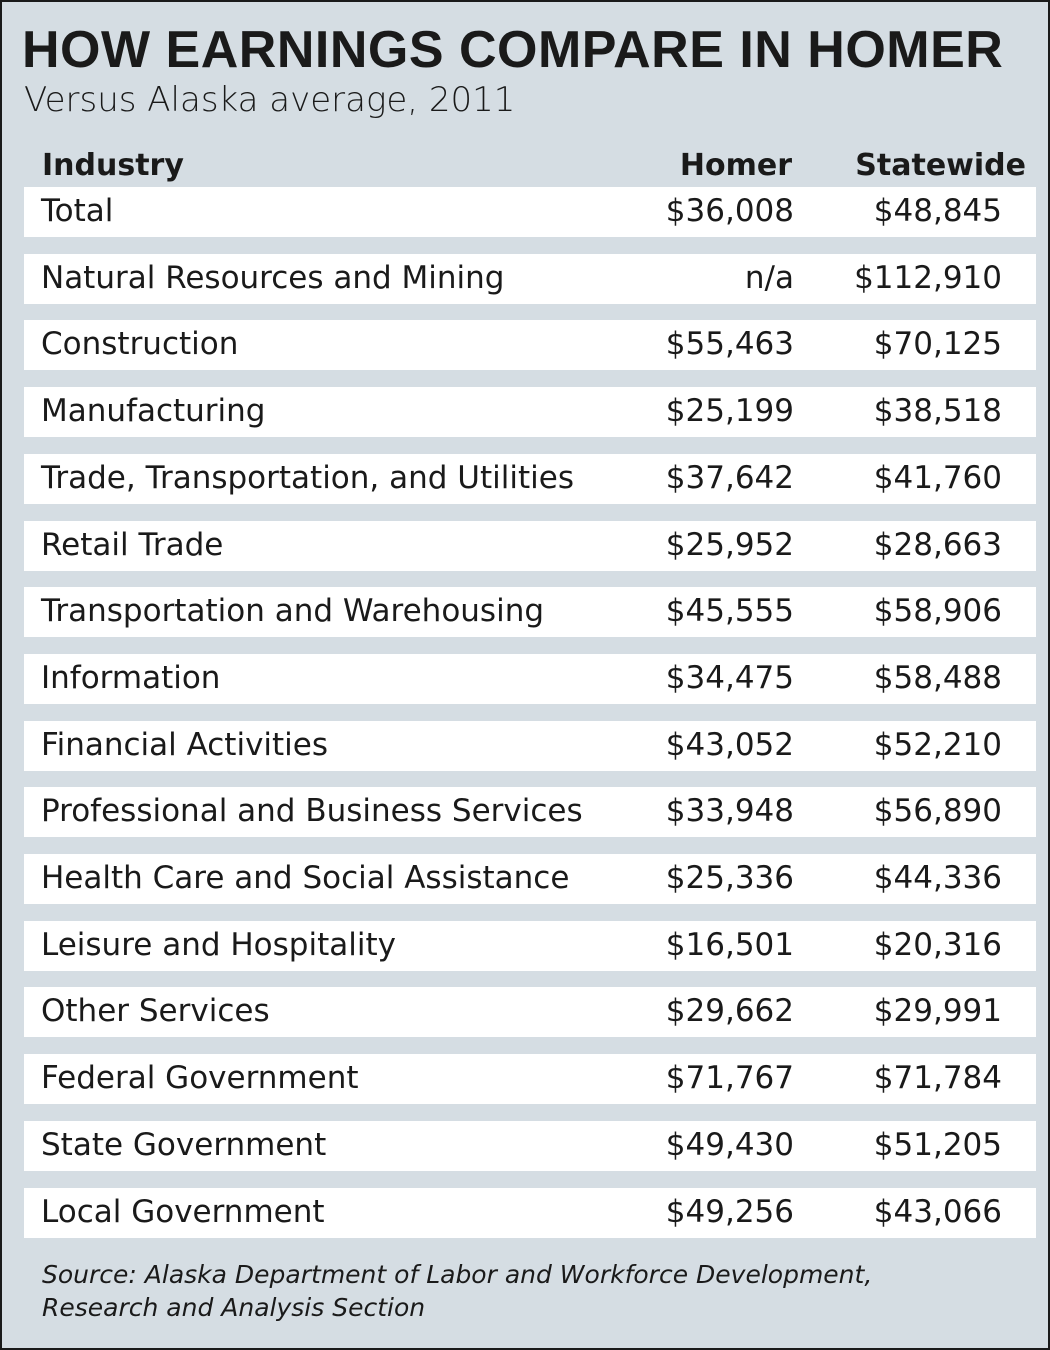 The height and width of the screenshot is (1350, 1050). What do you see at coordinates (131, 677) in the screenshot?
I see `industry-cell: Information` at bounding box center [131, 677].